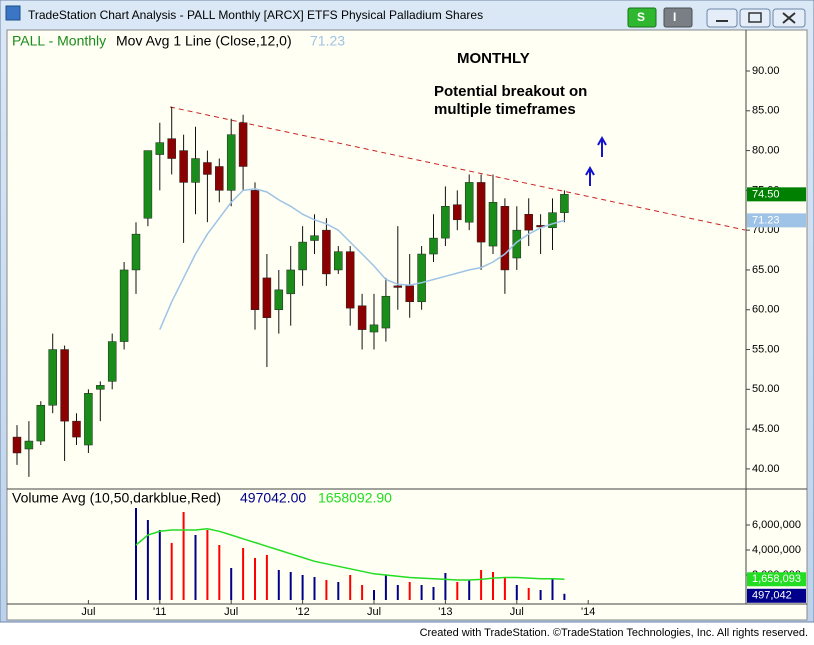 This screenshot has height=645, width=814. What do you see at coordinates (766, 389) in the screenshot?
I see `y-tick-label: 50.00` at bounding box center [766, 389].